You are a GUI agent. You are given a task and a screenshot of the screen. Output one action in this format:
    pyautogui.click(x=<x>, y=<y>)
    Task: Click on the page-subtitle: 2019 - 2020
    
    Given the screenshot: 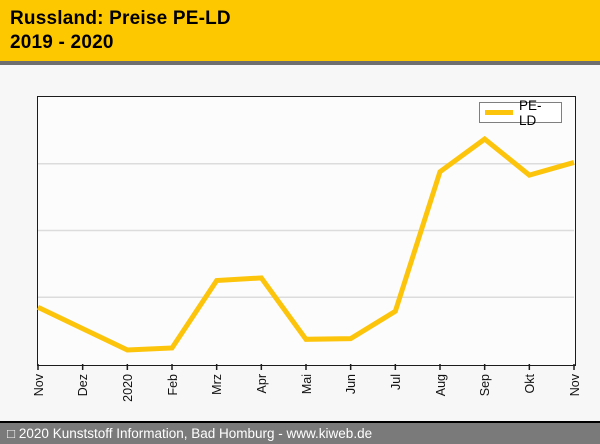 What is the action you would take?
    pyautogui.click(x=62, y=42)
    